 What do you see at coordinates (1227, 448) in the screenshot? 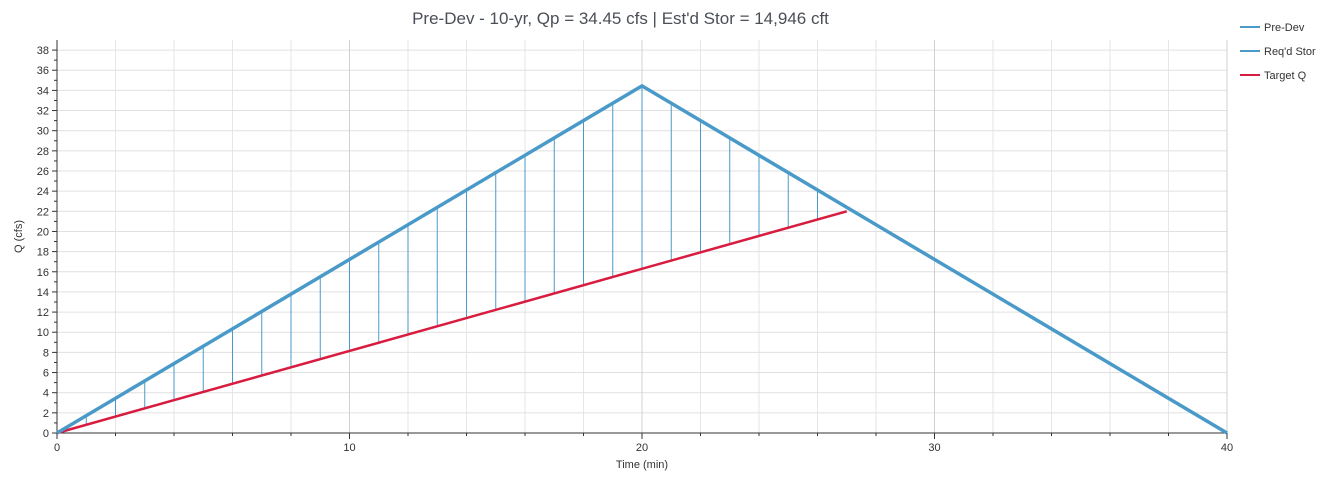
I see `x-tick-label: 40` at bounding box center [1227, 448].